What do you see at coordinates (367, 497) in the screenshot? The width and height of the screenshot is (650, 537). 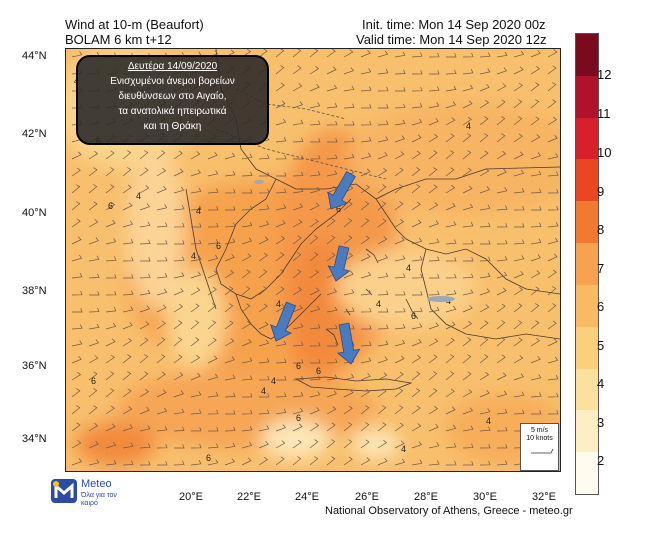 I see `lon-label: 26°E` at bounding box center [367, 497].